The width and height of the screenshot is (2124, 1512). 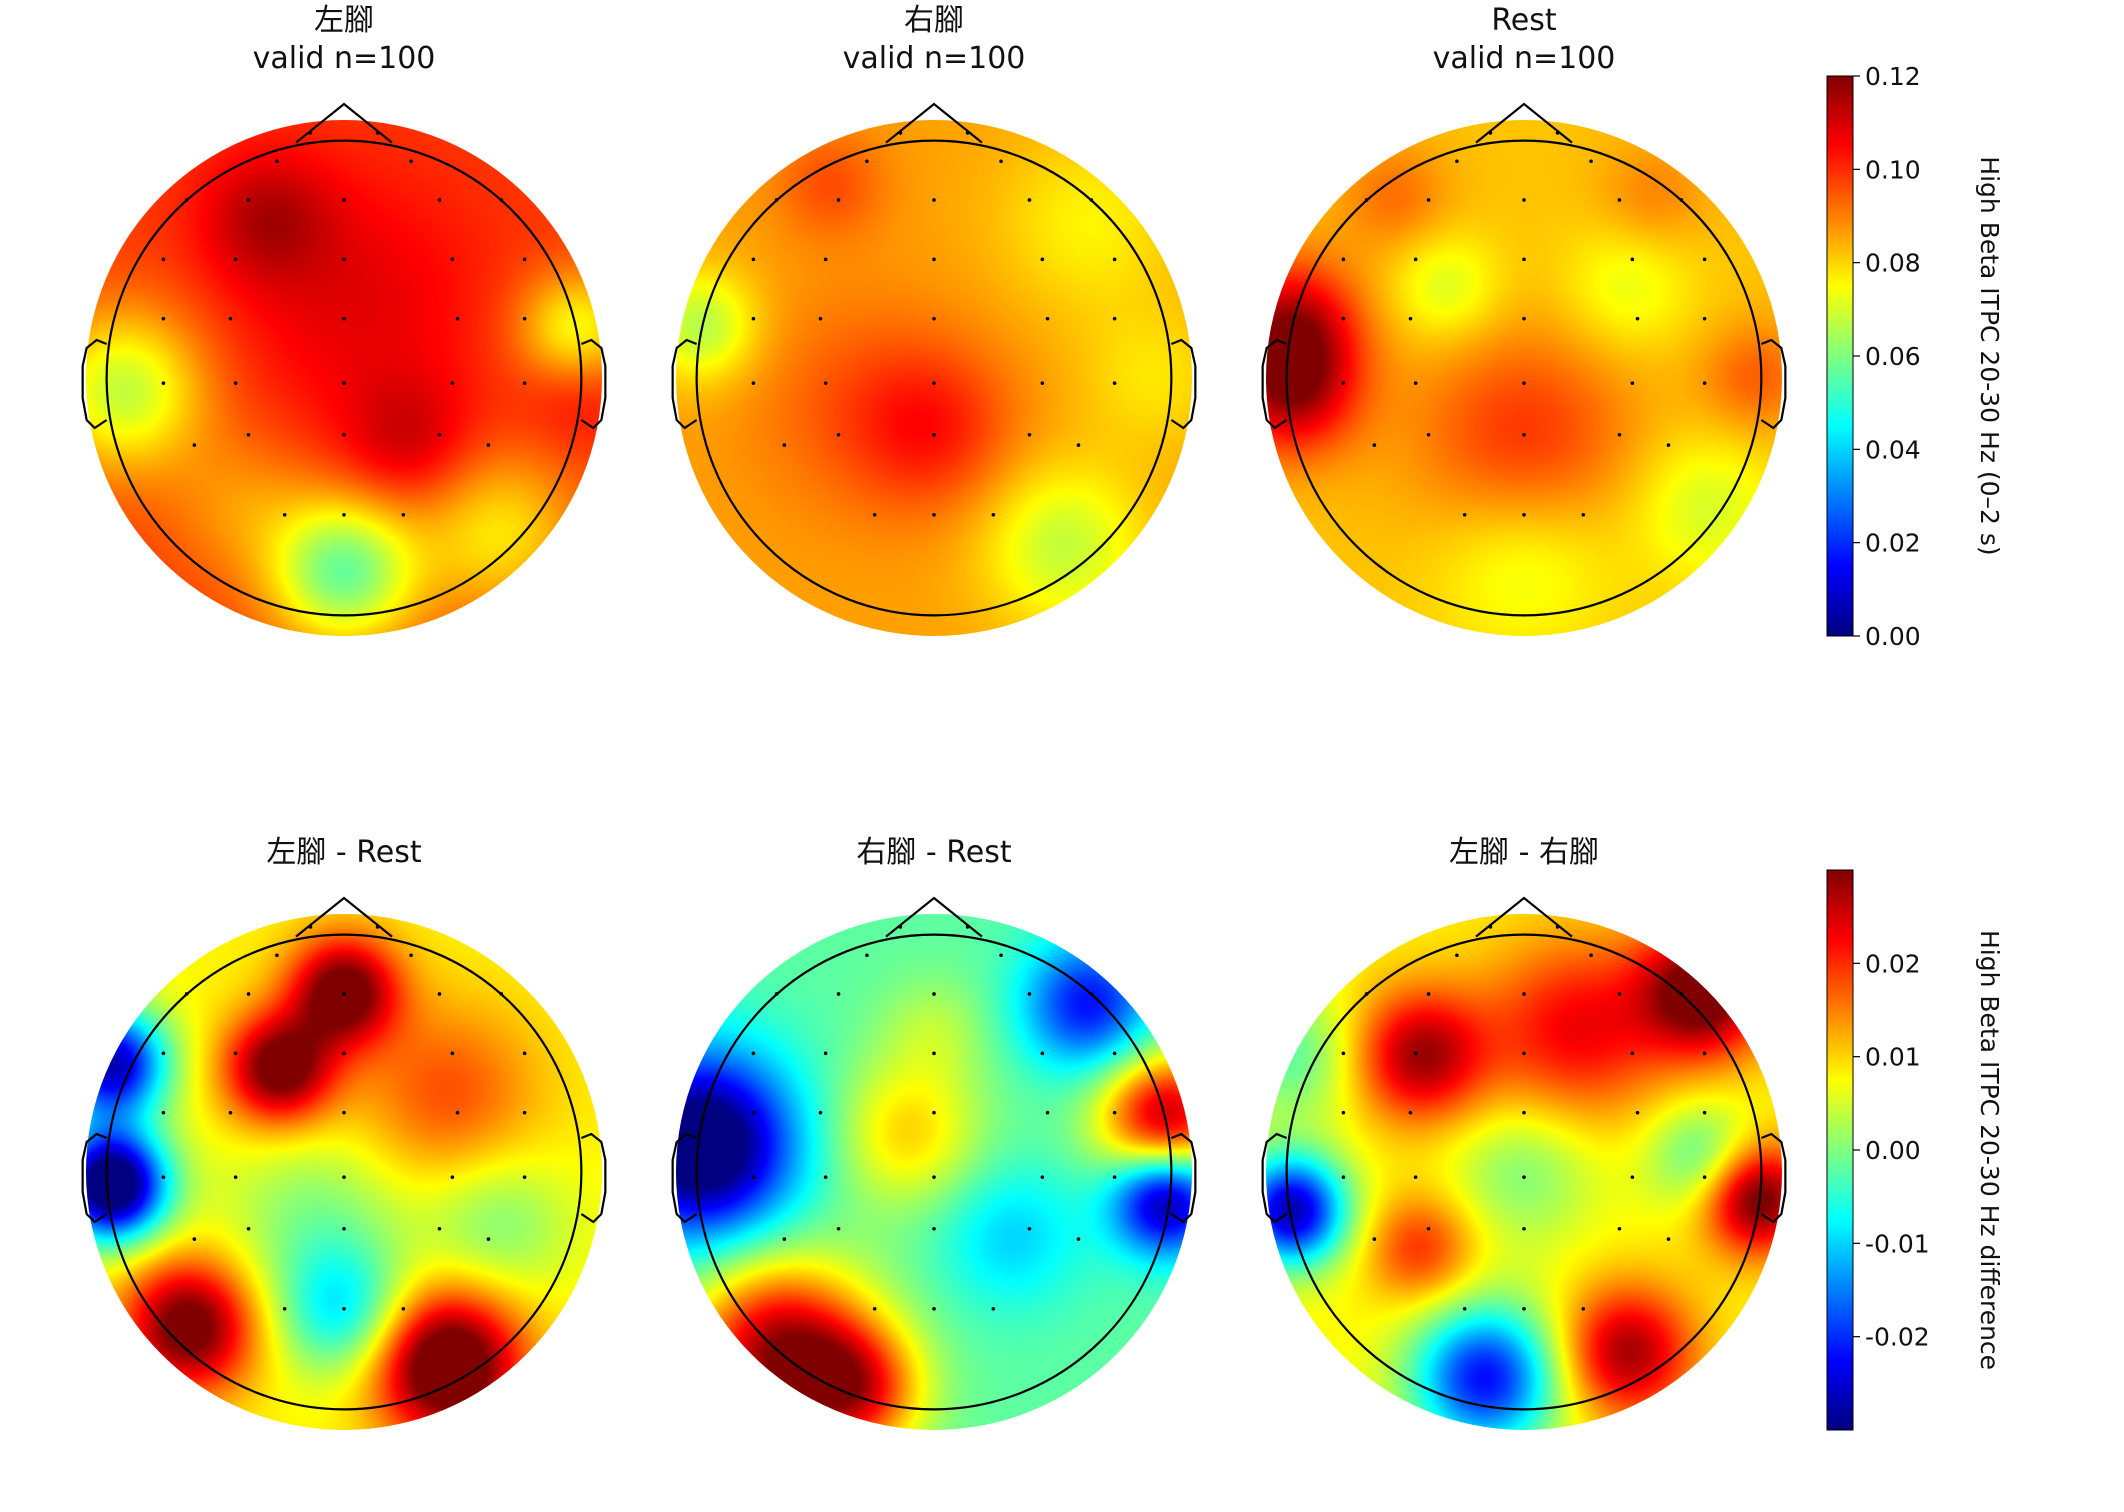 What do you see at coordinates (1897, 1337) in the screenshot?
I see `colorbar-tick-label: -0.02` at bounding box center [1897, 1337].